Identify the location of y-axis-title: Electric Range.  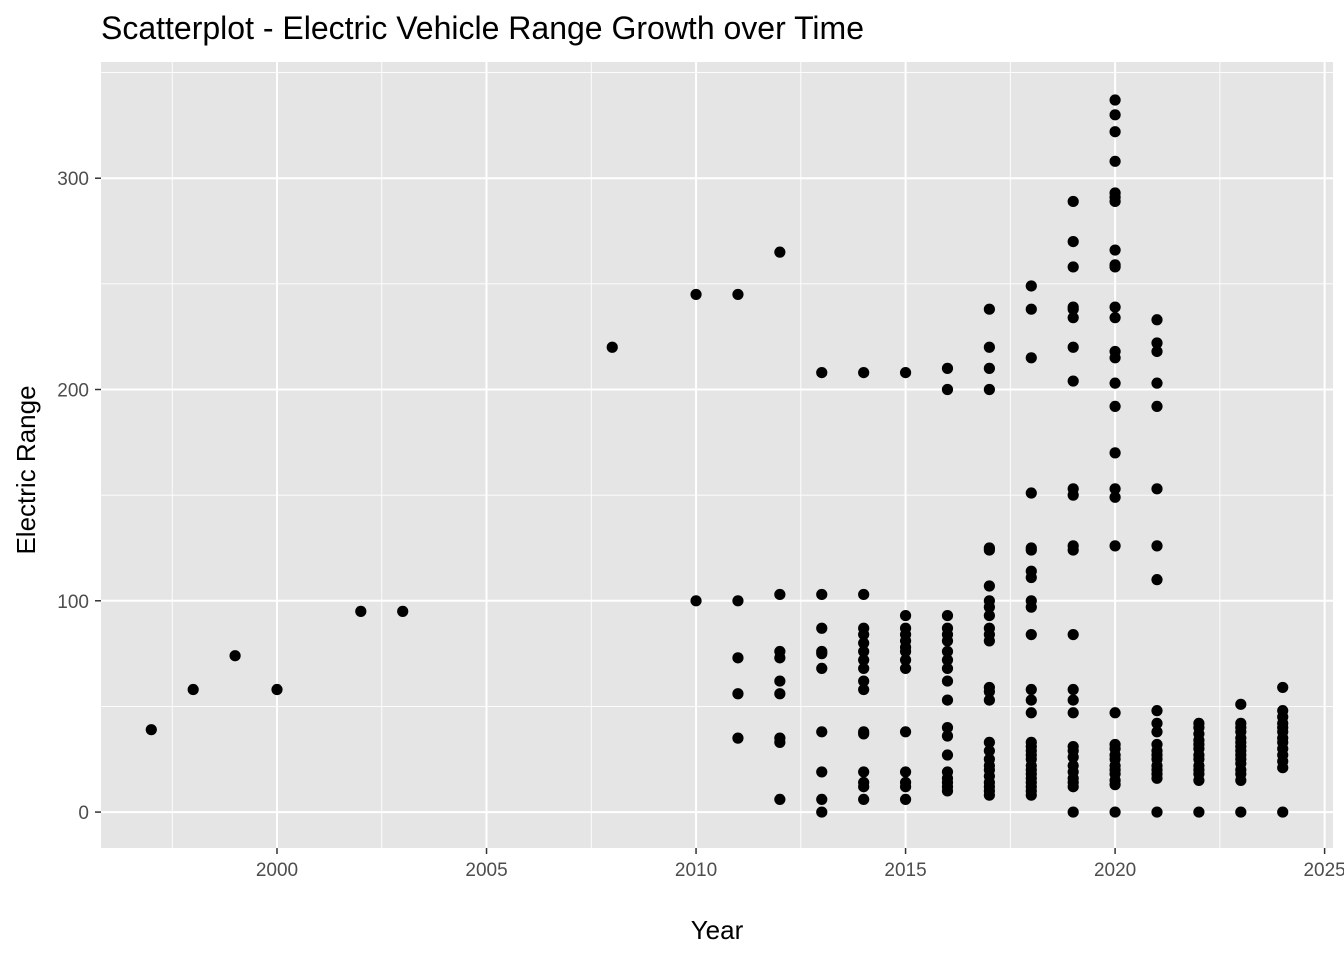
(26, 469).